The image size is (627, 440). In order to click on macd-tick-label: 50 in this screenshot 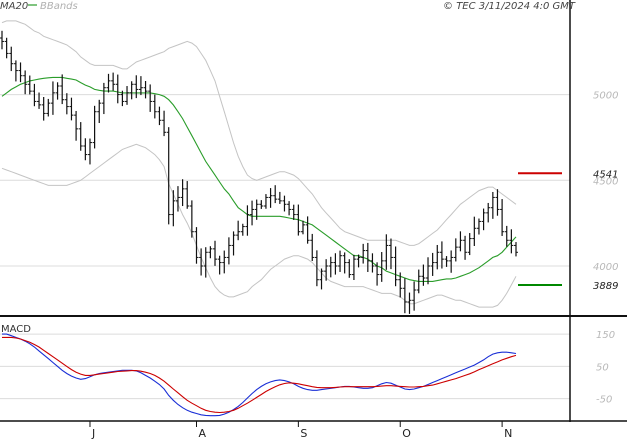, I will do `click(602, 367)`.